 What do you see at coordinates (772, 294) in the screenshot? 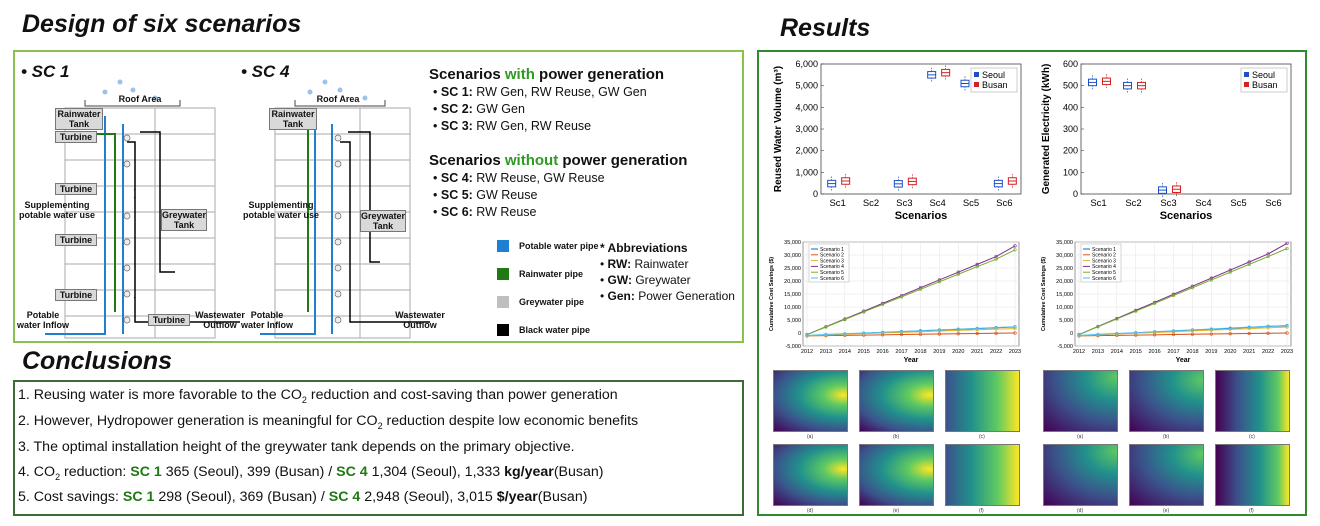
I see `y-axis-label: Cumulative Cost Savings ($)` at bounding box center [772, 294].